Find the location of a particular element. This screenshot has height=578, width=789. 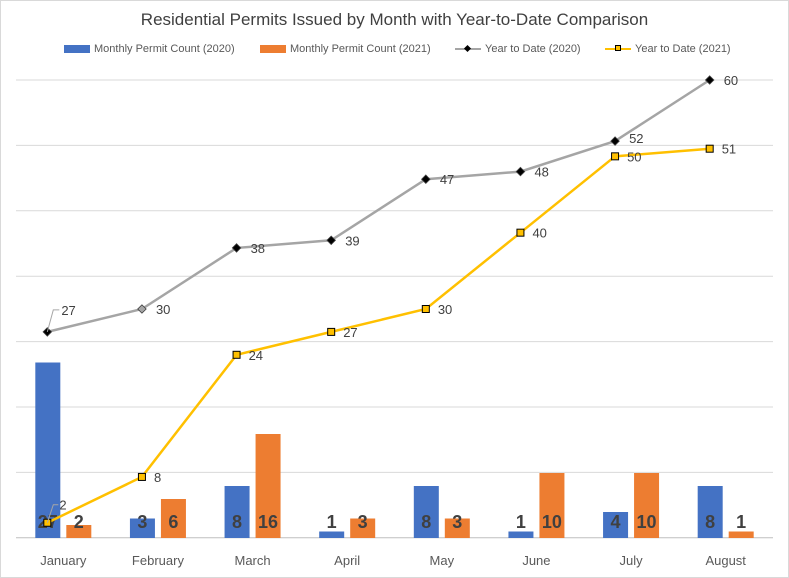

bar-value-label-2021: 16 is located at coordinates (268, 522).